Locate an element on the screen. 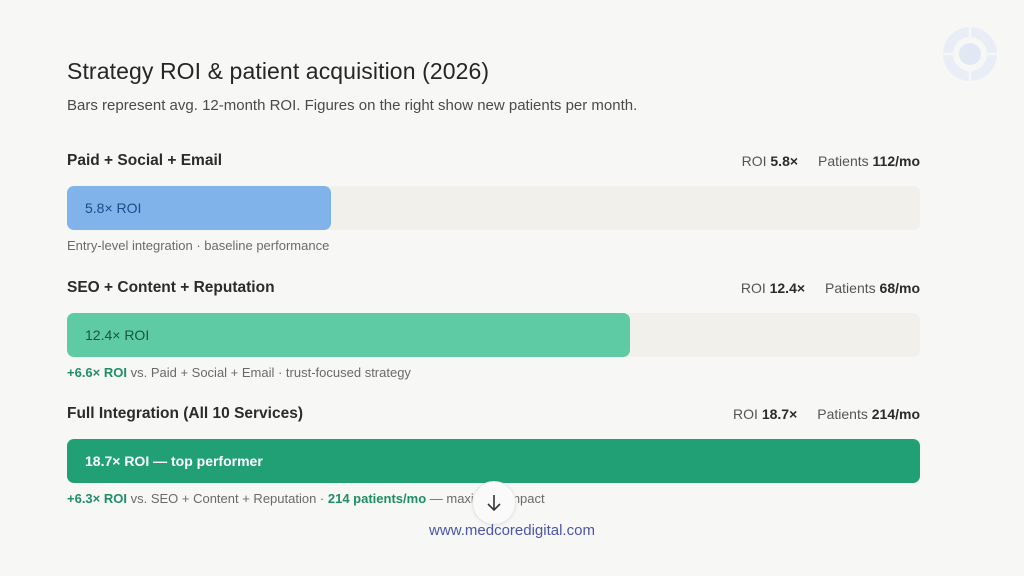 The width and height of the screenshot is (1024, 576). scroll-down-button is located at coordinates (494, 503).